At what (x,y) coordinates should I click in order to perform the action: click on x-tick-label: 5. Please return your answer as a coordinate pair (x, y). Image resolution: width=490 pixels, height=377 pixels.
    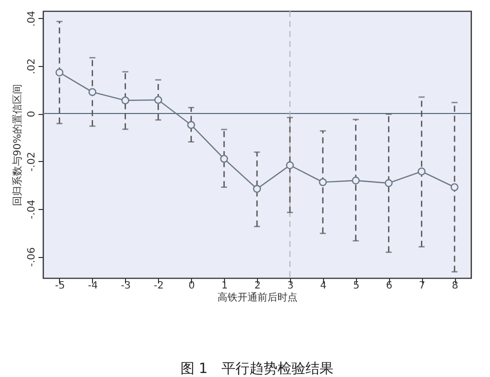
    Looking at the image, I should click on (356, 286).